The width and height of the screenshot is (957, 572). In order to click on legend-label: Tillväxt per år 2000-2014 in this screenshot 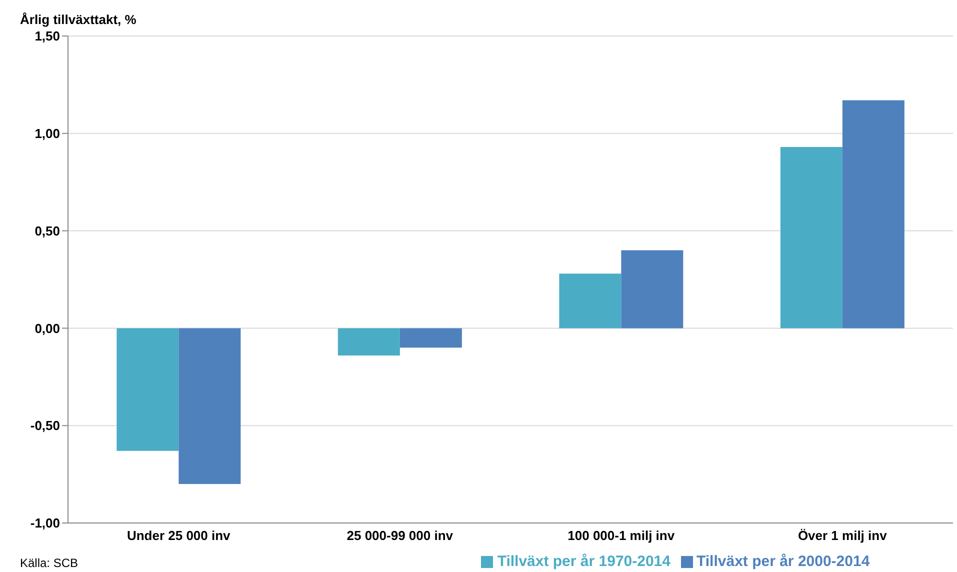, I will do `click(783, 561)`.